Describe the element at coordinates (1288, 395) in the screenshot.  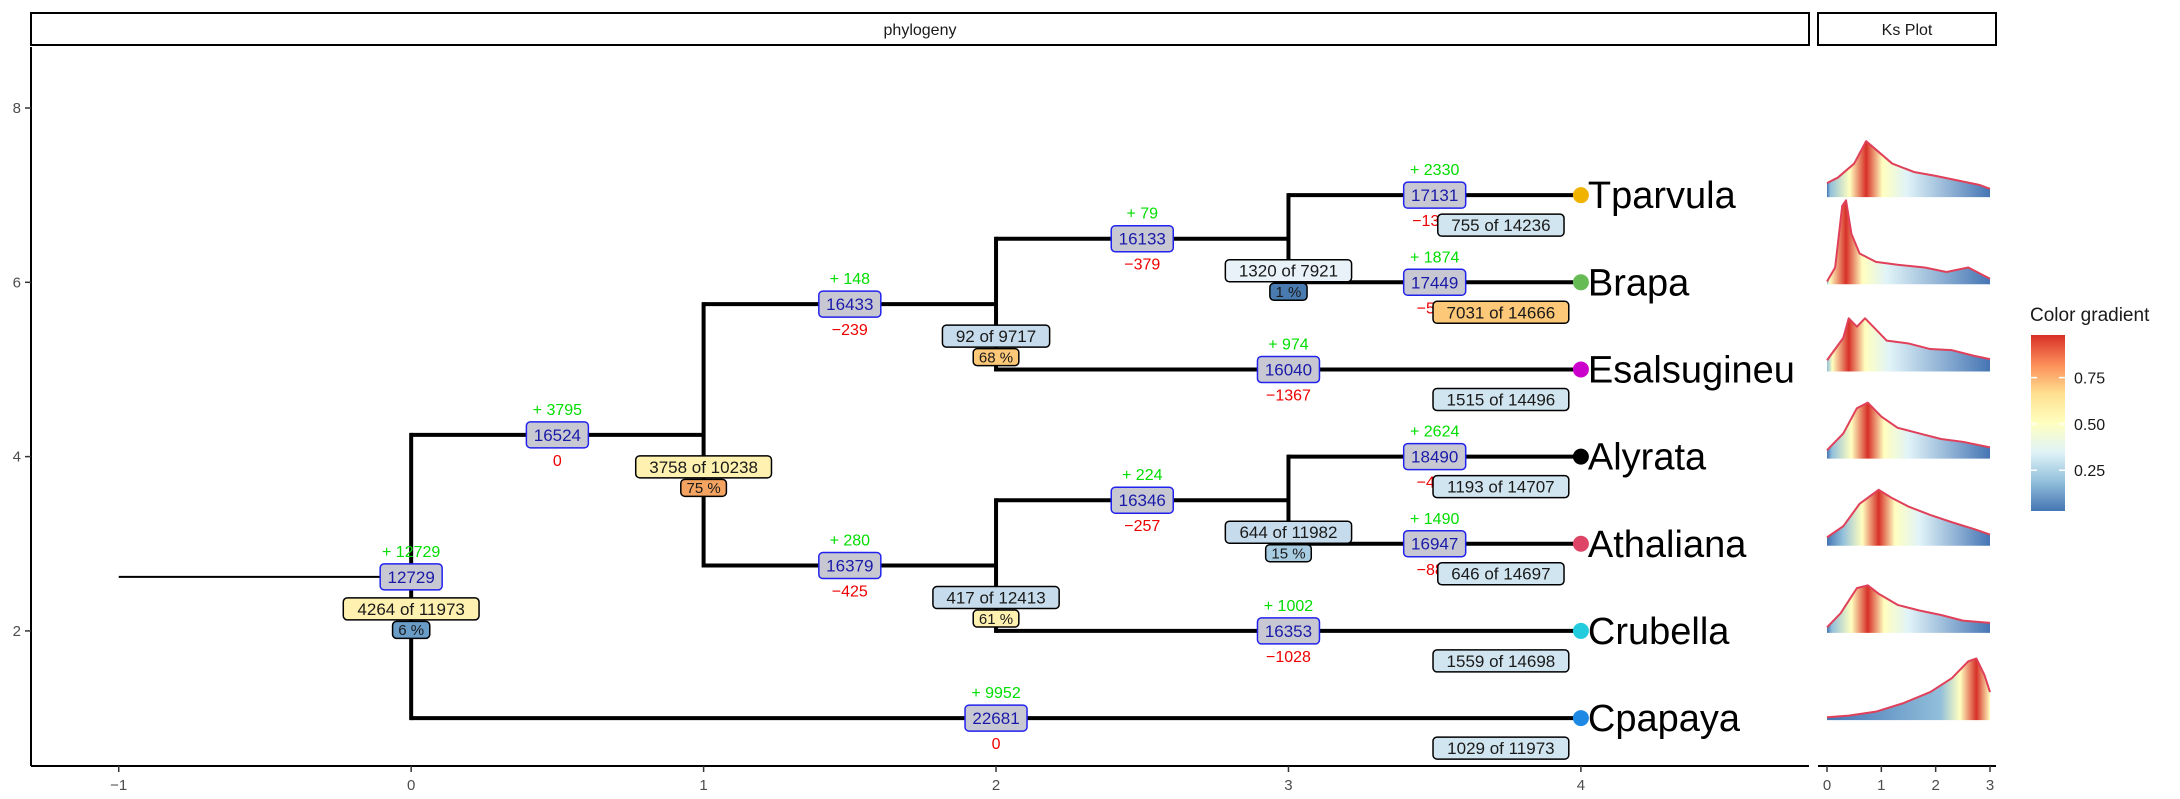
I see `branch-loss-label: −1367` at that location.